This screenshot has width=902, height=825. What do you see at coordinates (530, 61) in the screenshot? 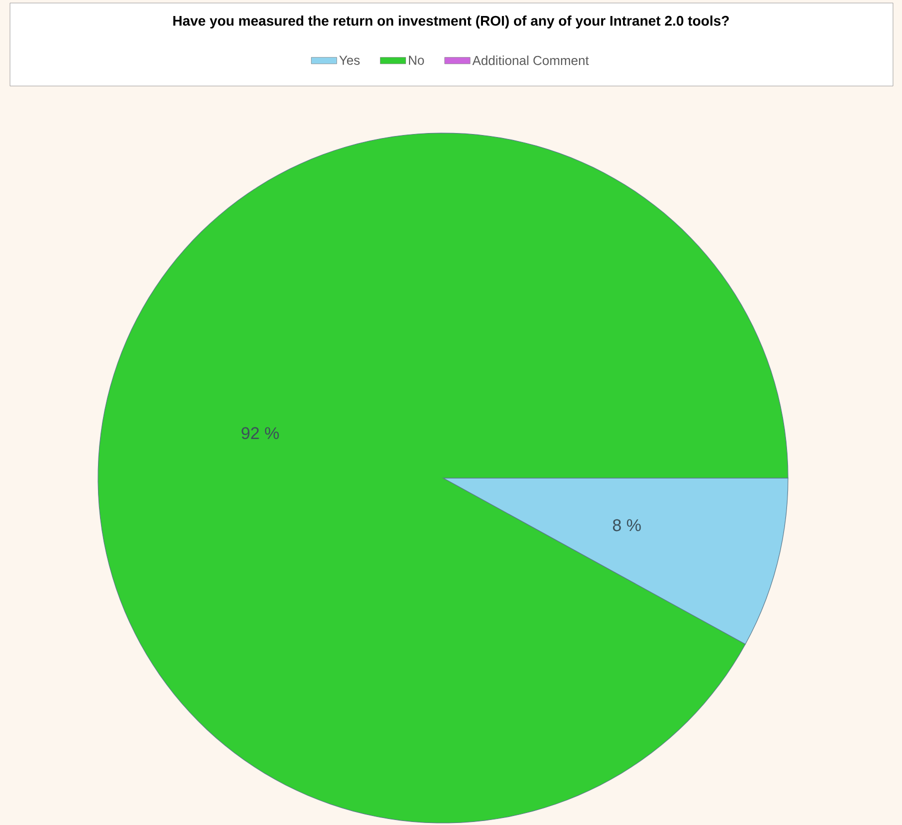
I see `legend-label: Additional Comment` at bounding box center [530, 61].